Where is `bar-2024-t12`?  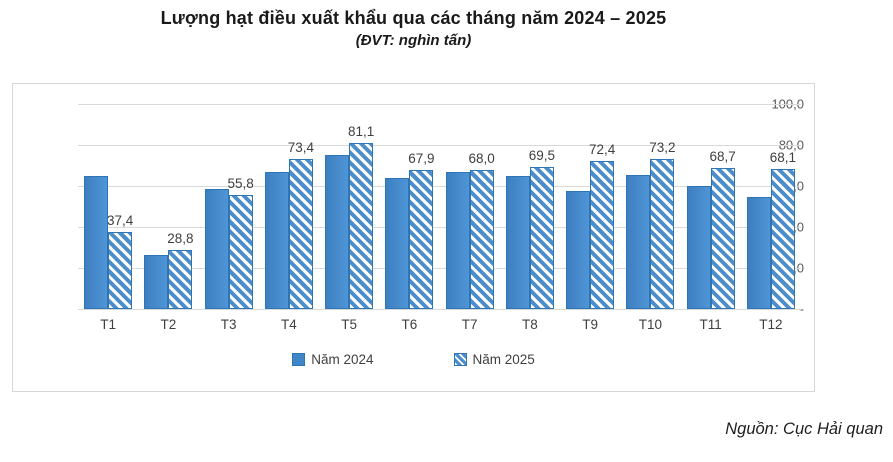 bar-2024-t12 is located at coordinates (758, 253).